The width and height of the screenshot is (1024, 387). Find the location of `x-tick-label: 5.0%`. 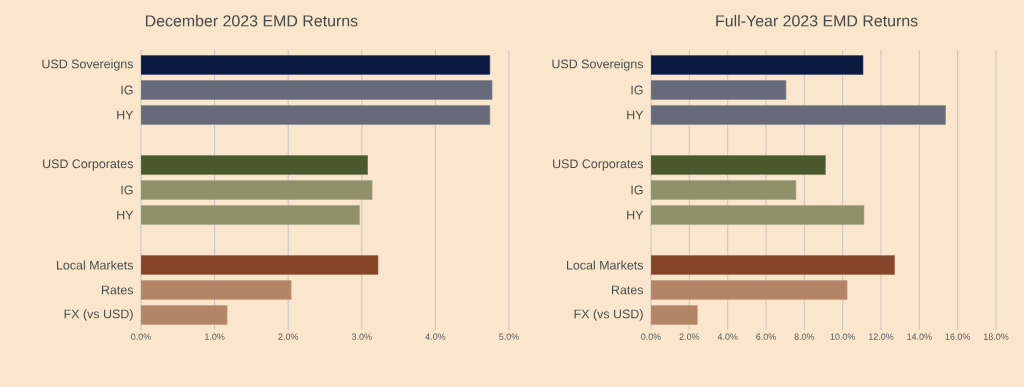

x-tick-label: 5.0% is located at coordinates (509, 336).